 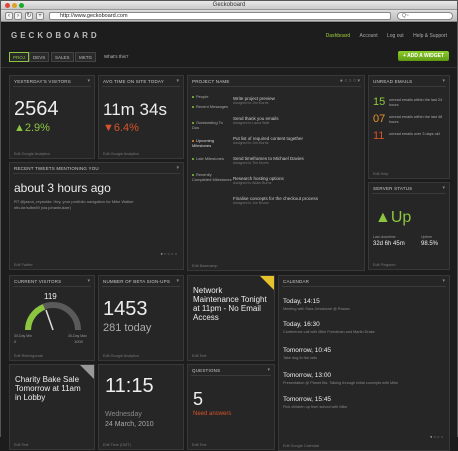 I want to click on widget-footer: Edit Help, so click(x=381, y=174).